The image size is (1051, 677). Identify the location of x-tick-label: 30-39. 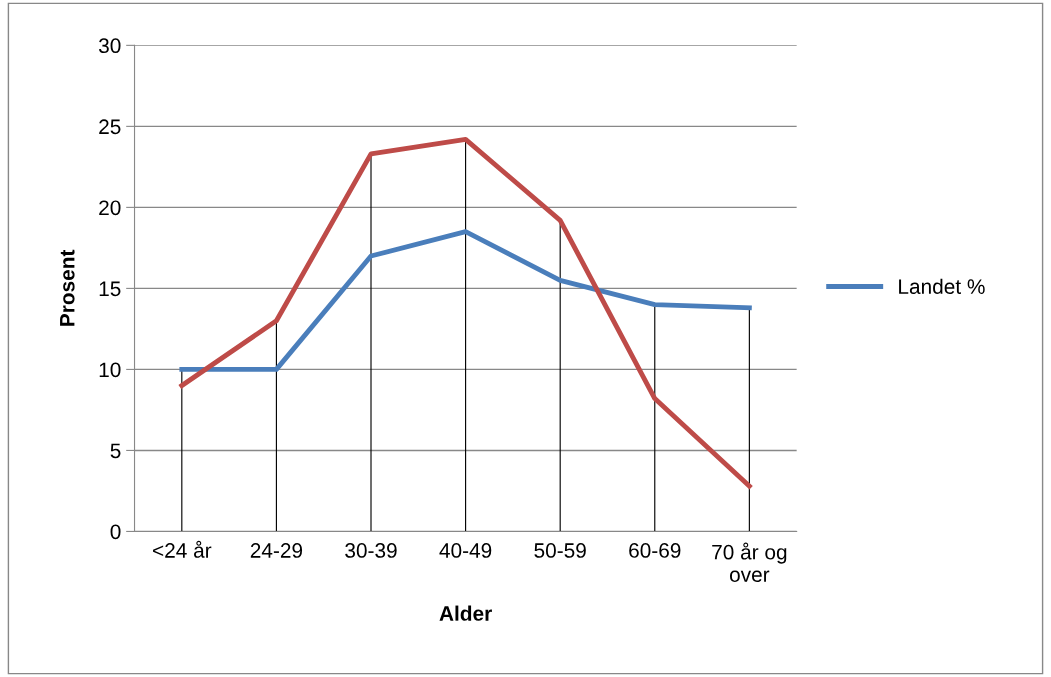
(371, 550).